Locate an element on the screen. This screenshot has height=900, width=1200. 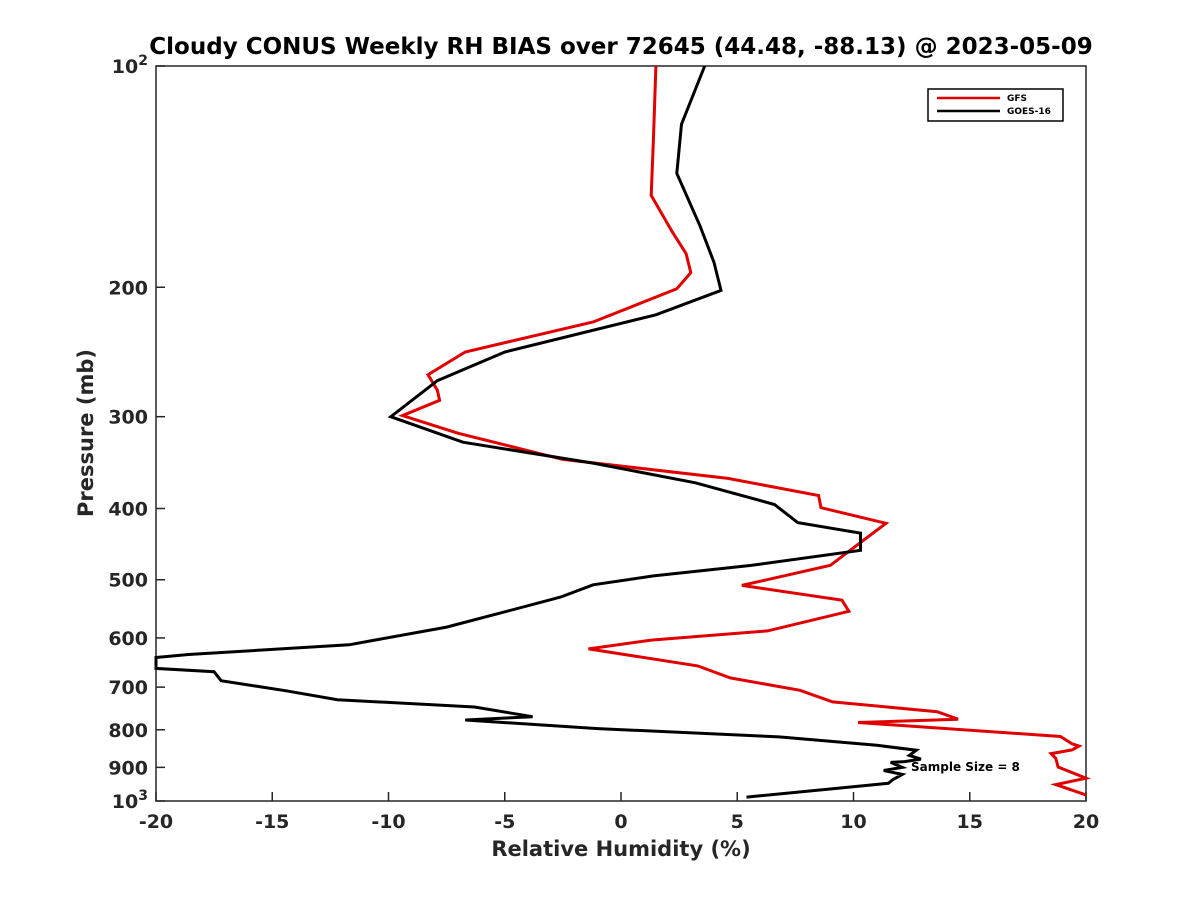
y-tick-label: 900 is located at coordinates (128, 768).